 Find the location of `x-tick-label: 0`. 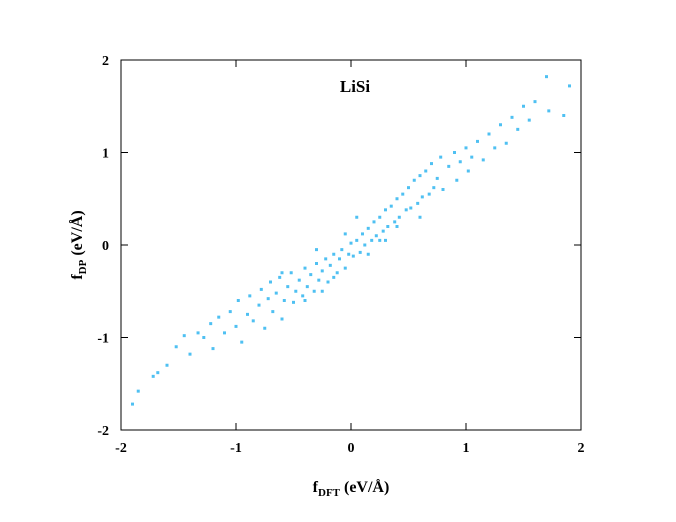

x-tick-label: 0 is located at coordinates (351, 448).